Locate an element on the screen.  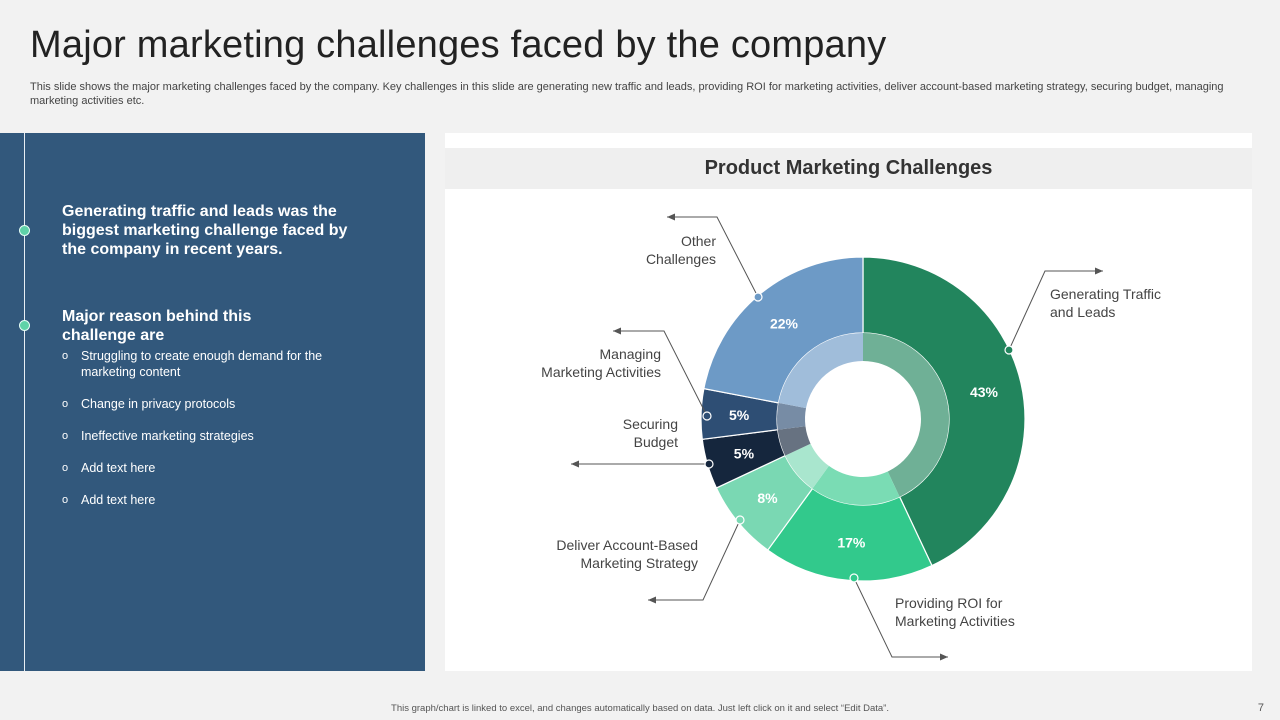
callout-arrow-deliver-account-based-marketing-strategy is located at coordinates (652, 600).